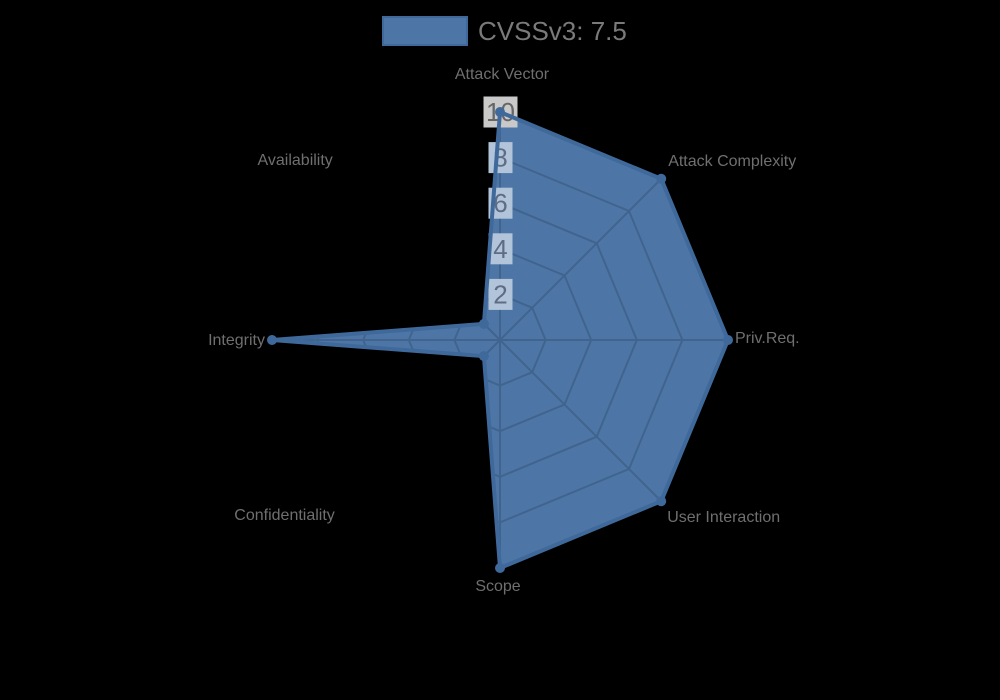  What do you see at coordinates (552, 31) in the screenshot?
I see `legend-label: CVSSv3: 7.5` at bounding box center [552, 31].